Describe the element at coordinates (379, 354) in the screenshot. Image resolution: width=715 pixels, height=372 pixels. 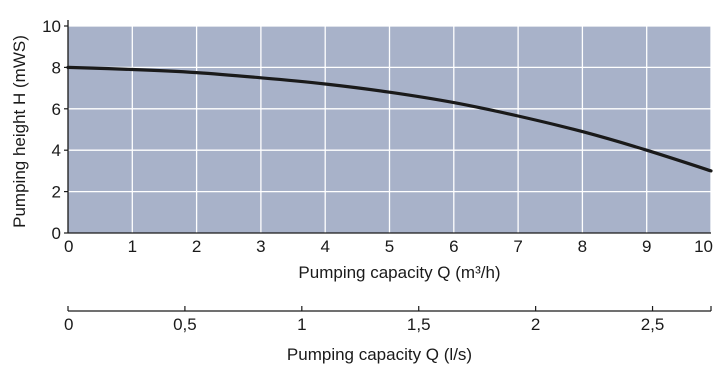
I see `secondary-x-axis-title: Pumping capacity Q (l/s)` at that location.